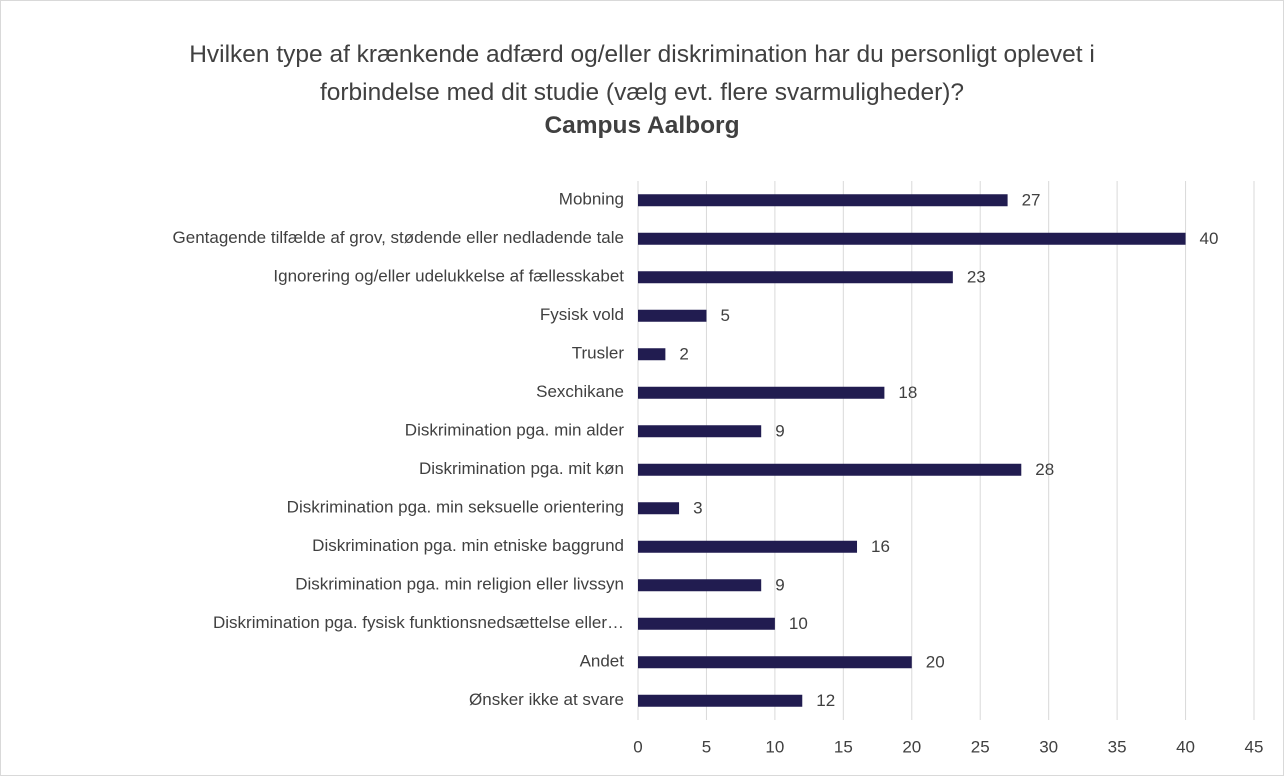 The image size is (1284, 776). What do you see at coordinates (683, 354) in the screenshot?
I see `data-label: 2` at bounding box center [683, 354].